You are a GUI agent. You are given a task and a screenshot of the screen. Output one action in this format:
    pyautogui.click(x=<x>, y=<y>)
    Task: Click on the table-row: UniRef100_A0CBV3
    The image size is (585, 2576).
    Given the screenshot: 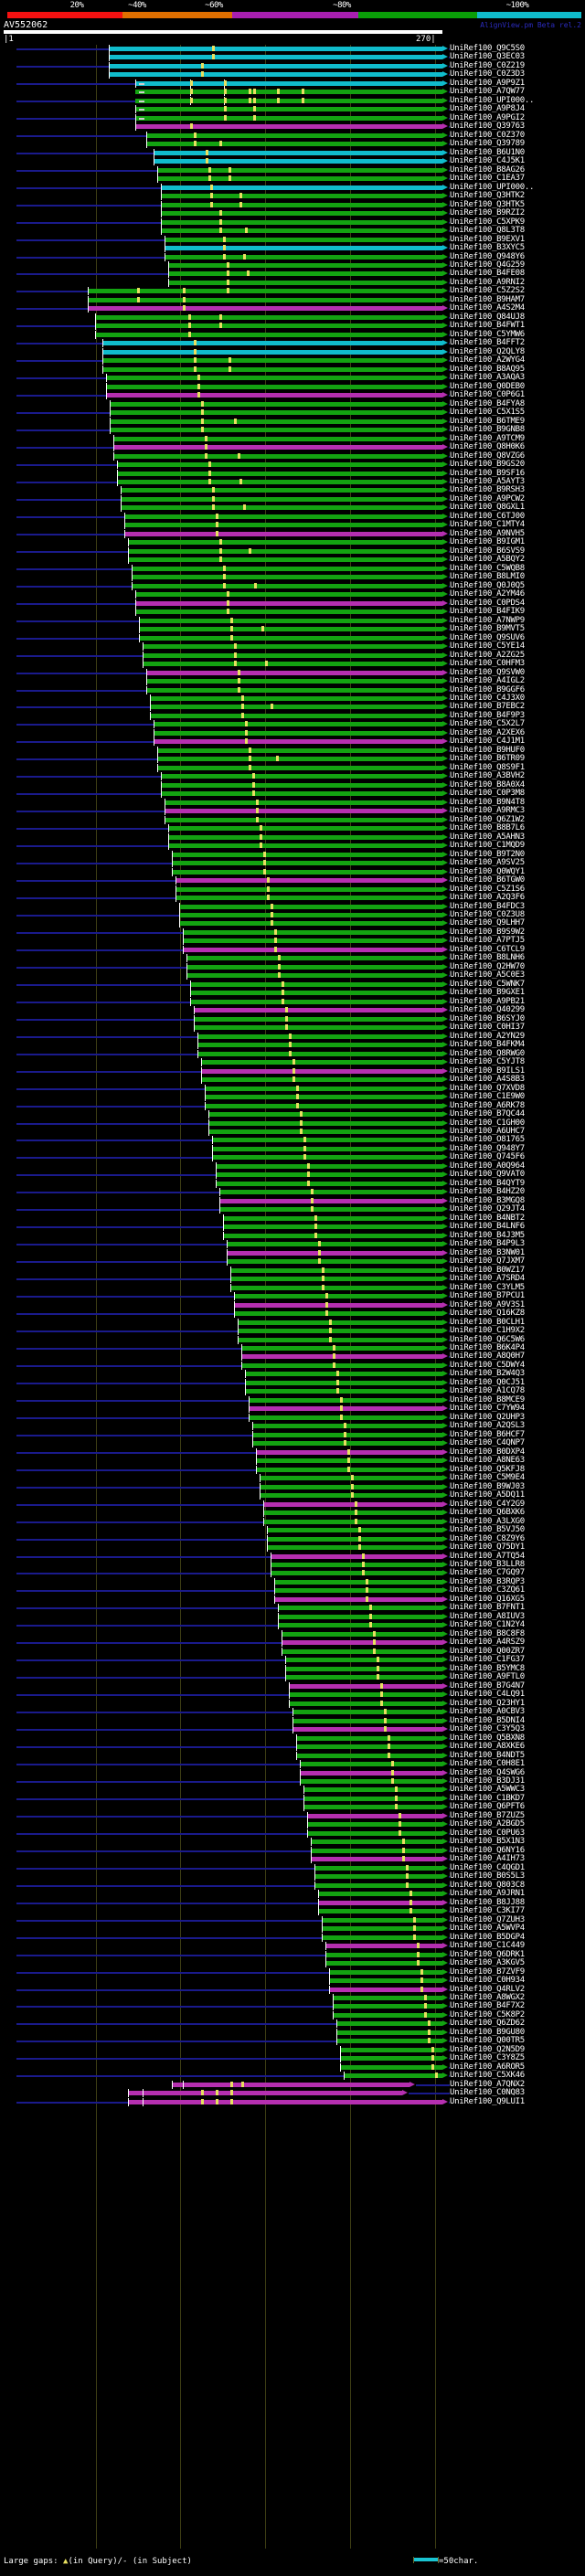 What is the action you would take?
    pyautogui.click(x=293, y=1712)
    